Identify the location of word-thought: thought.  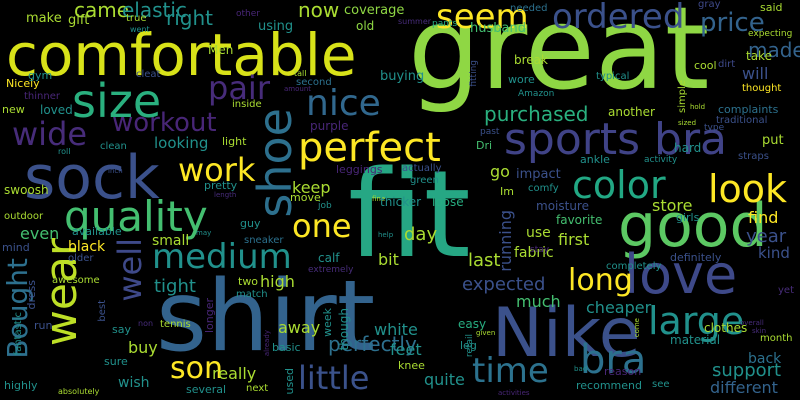
(762, 88).